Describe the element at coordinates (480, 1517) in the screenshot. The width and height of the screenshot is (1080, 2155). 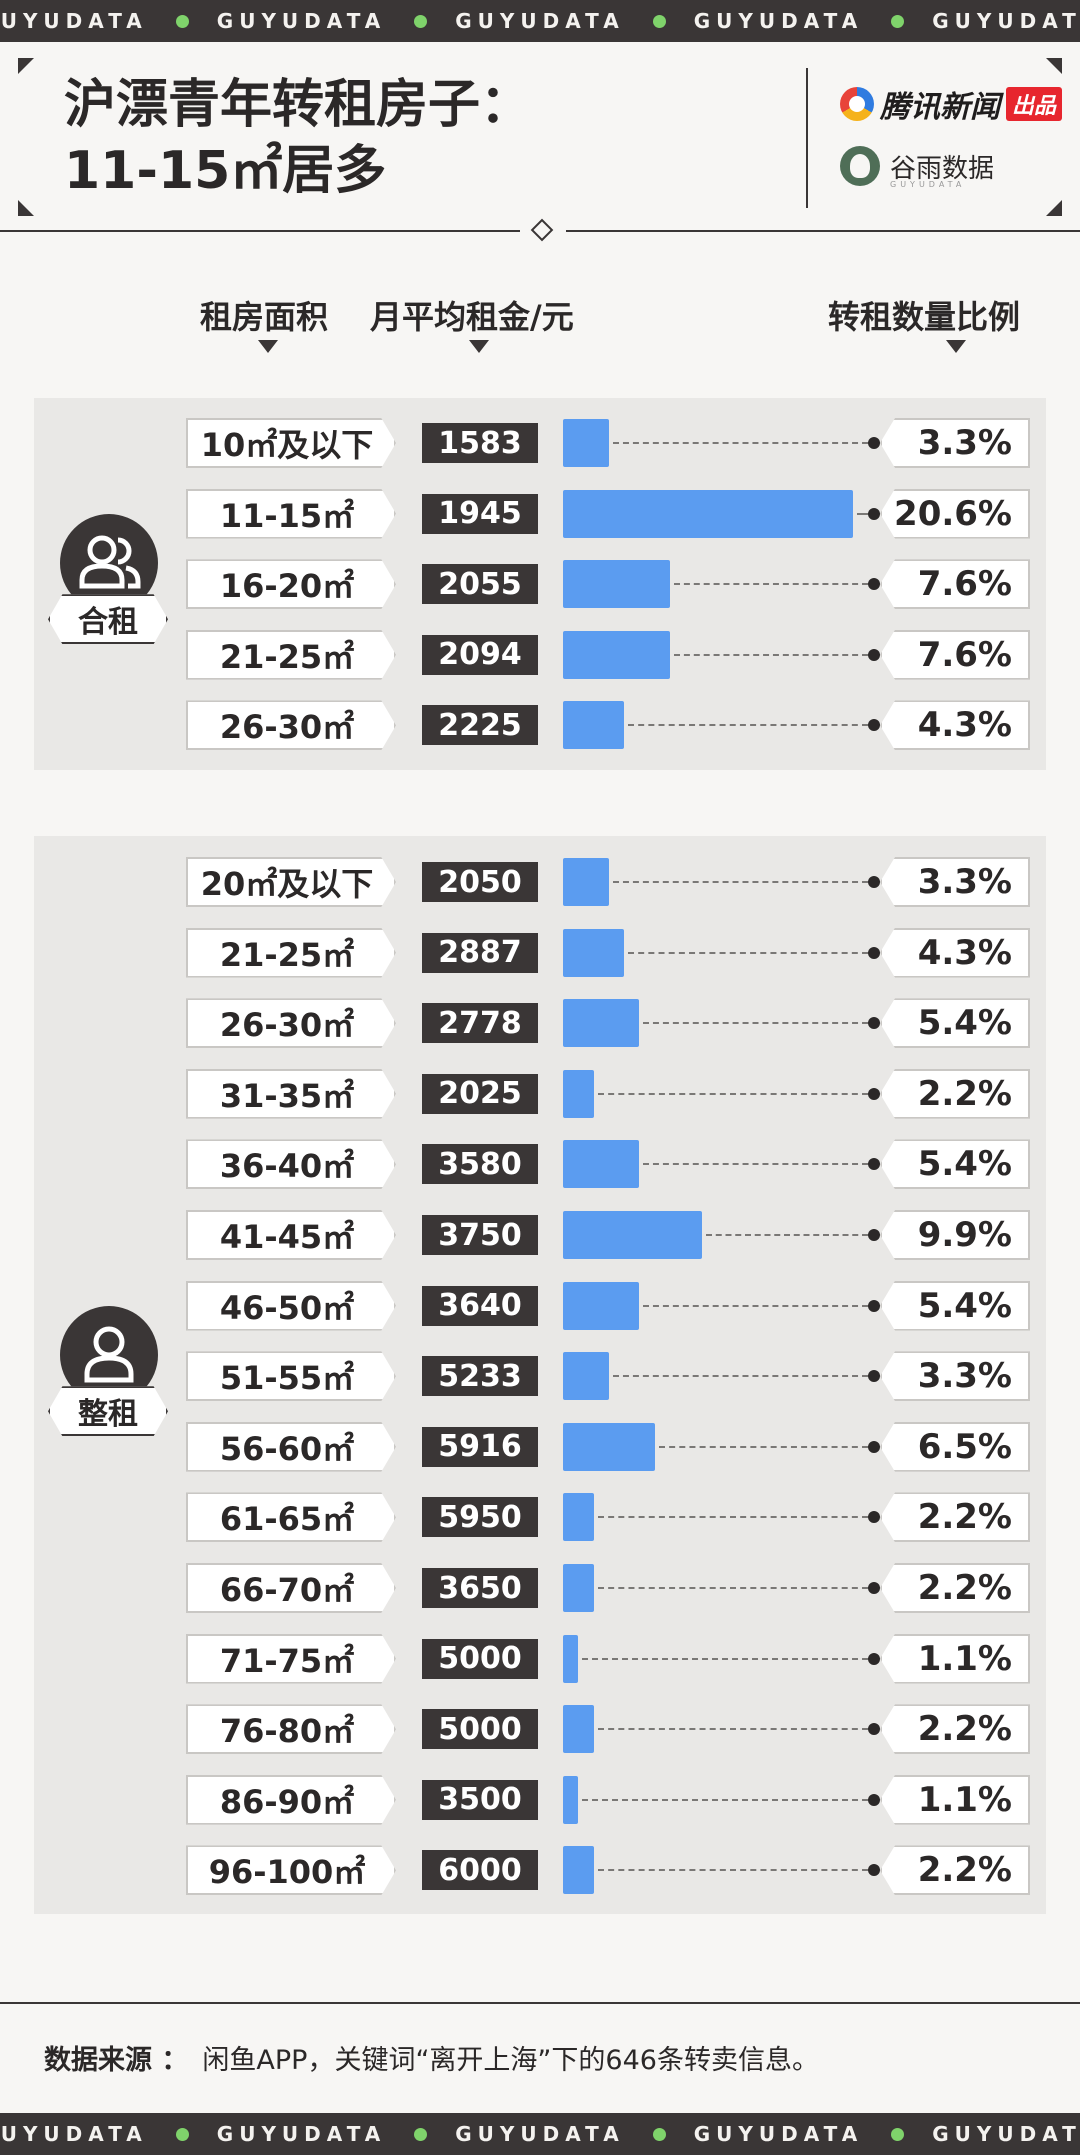
I see `rent-value: 5950` at that location.